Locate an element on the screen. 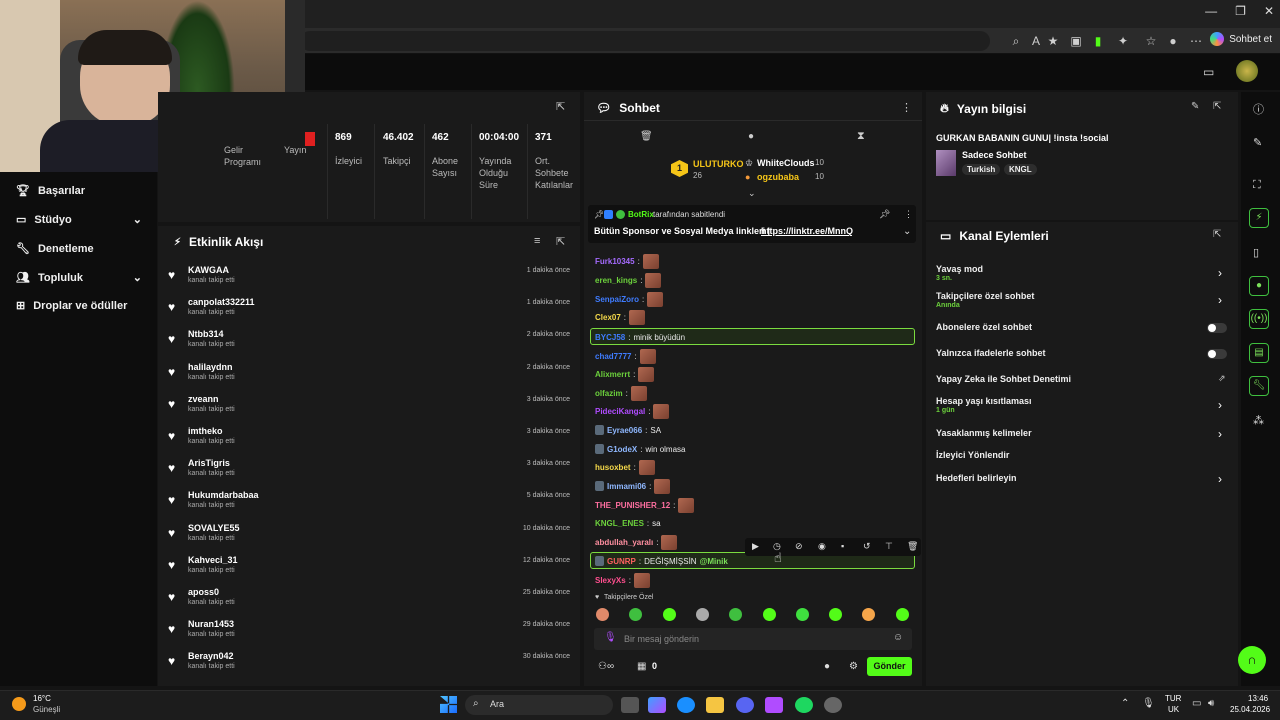 This screenshot has width=1280, height=720. chat-message: PideciKangal: is located at coordinates (632, 411).